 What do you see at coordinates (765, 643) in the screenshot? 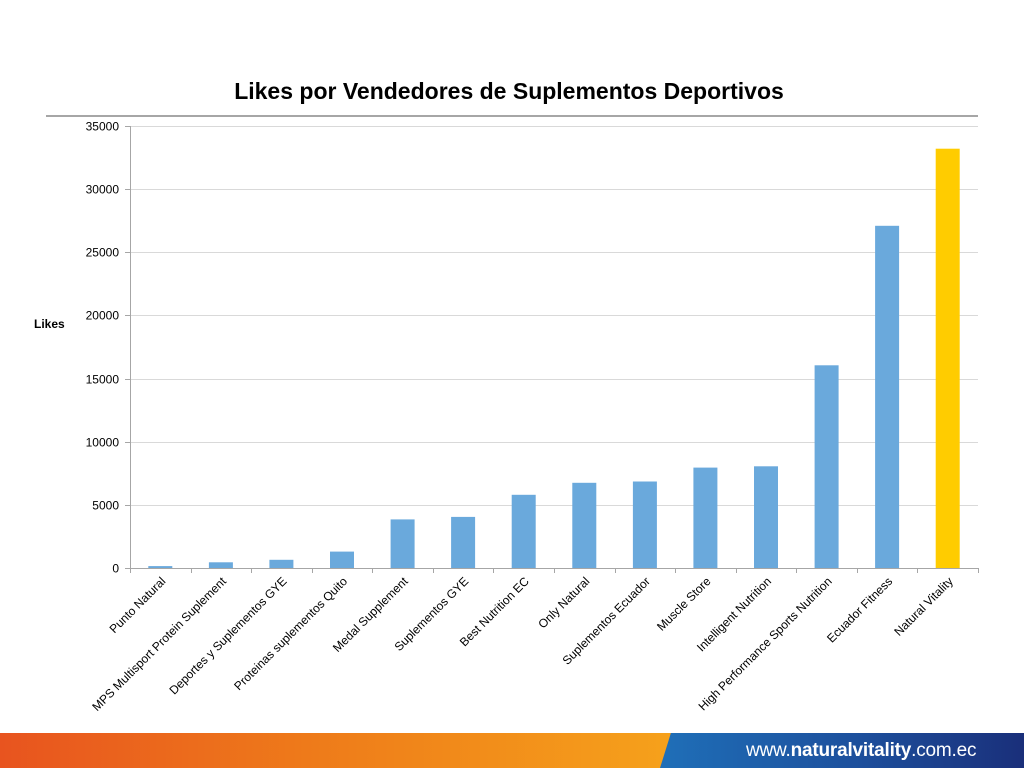
I see `x-tick-label: High Performance Sports Nutrition` at bounding box center [765, 643].